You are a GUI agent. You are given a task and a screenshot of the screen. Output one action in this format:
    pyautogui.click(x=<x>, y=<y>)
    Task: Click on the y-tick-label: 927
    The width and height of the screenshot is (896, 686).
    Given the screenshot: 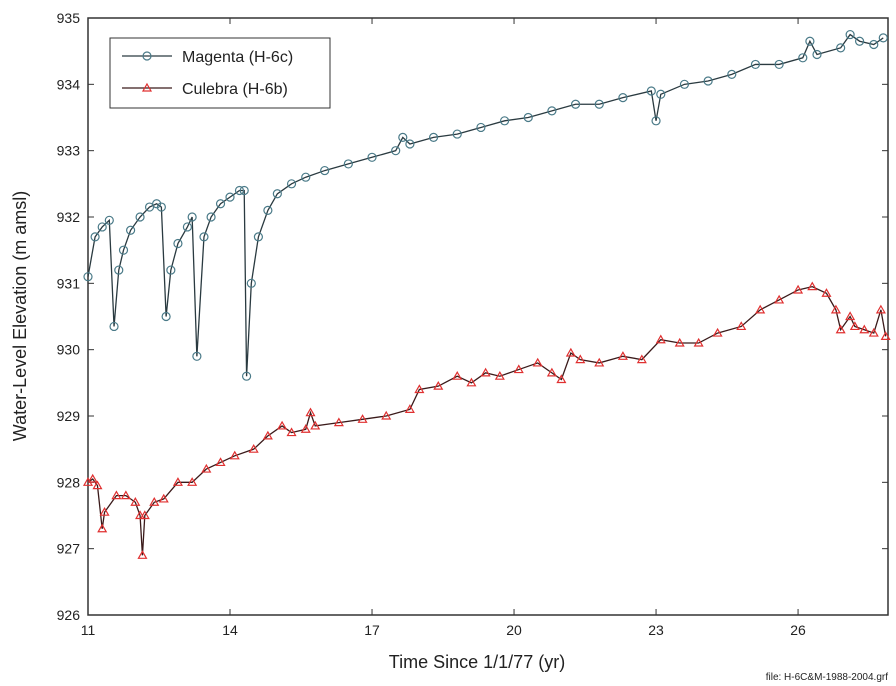 What is the action you would take?
    pyautogui.click(x=69, y=549)
    